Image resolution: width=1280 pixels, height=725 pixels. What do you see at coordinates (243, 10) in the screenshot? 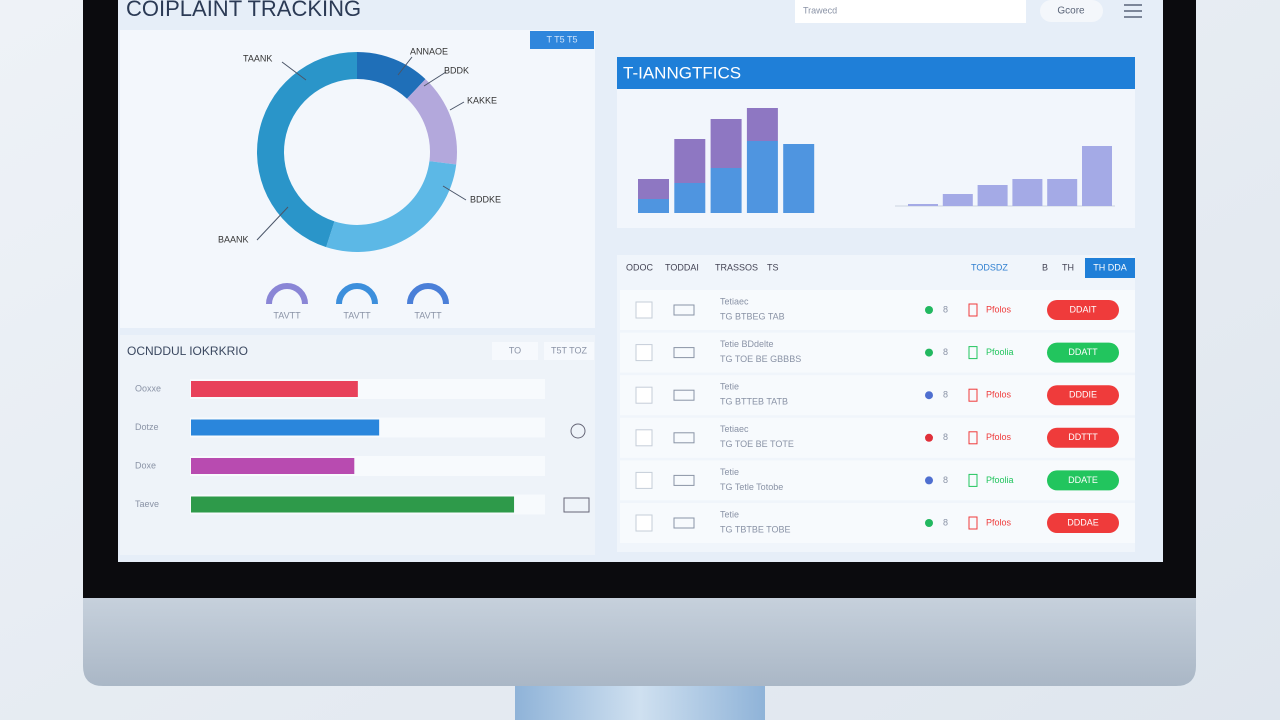
I see `app-title: COIPLAINT TRACKING` at bounding box center [243, 10].